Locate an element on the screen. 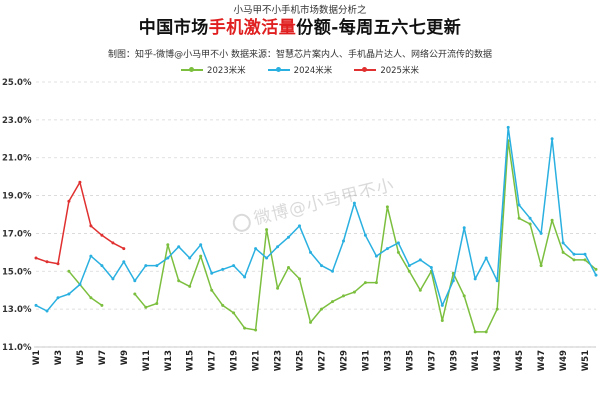 This screenshot has height=407, width=600. legend-swatch-2025 is located at coordinates (365, 69).